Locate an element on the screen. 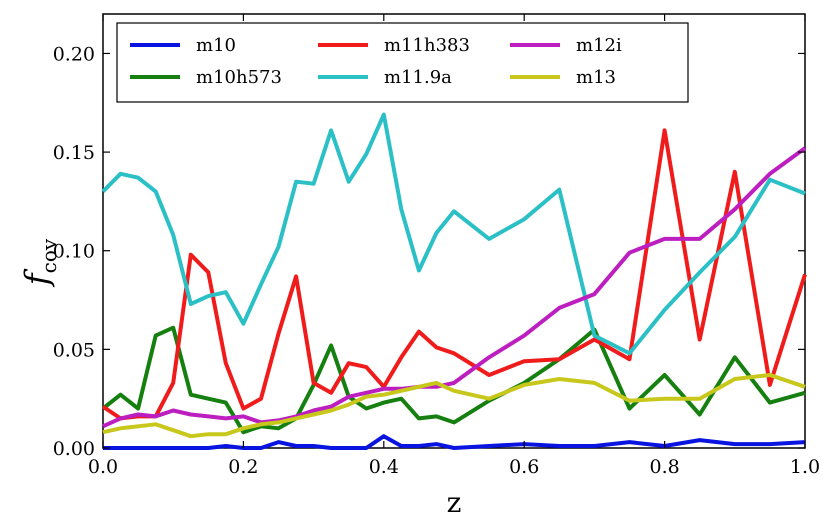 The height and width of the screenshot is (532, 831). x-tick-label: 0.8 is located at coordinates (664, 467).